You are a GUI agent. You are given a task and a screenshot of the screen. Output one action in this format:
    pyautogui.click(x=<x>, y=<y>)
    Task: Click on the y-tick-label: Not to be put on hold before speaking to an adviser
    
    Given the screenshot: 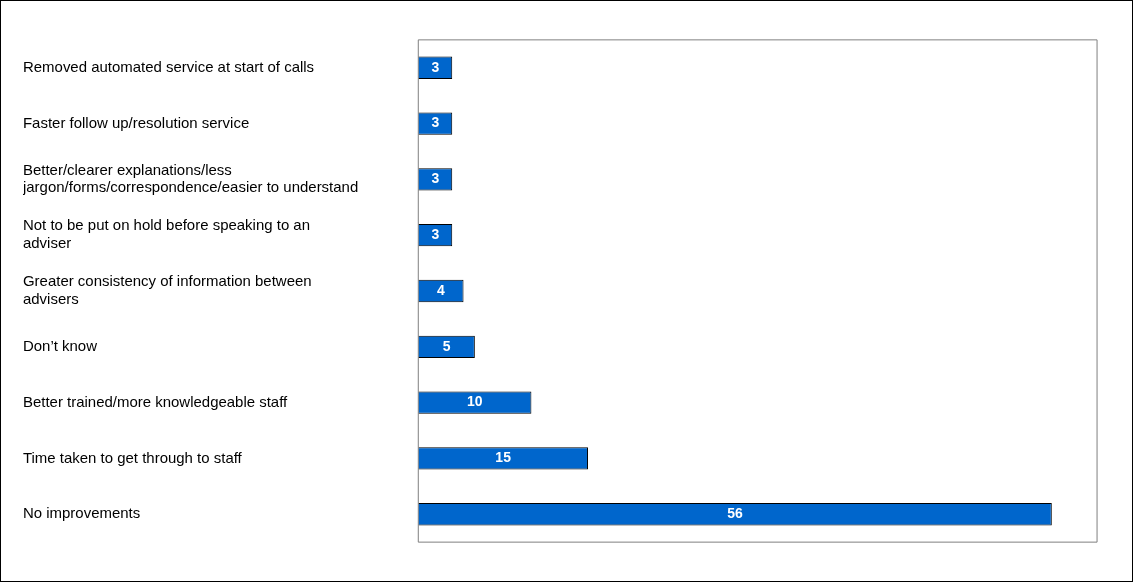 What is the action you would take?
    pyautogui.click(x=166, y=234)
    